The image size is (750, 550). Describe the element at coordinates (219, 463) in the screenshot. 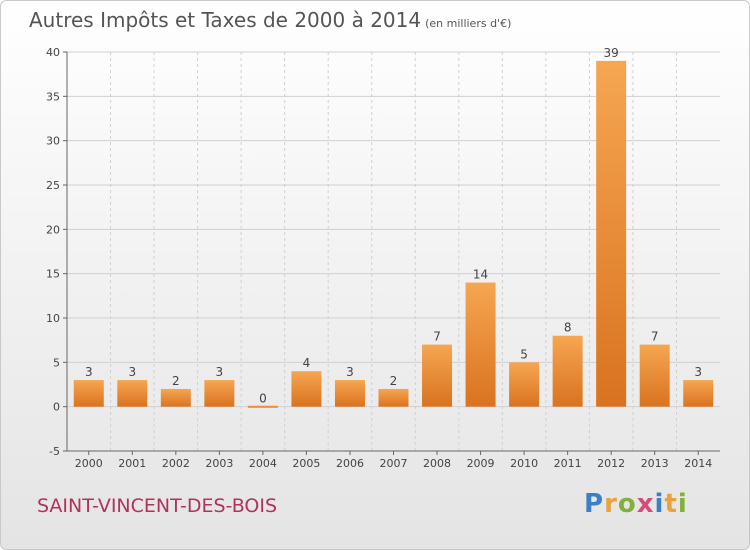

I see `x-tick-label: 2003` at that location.